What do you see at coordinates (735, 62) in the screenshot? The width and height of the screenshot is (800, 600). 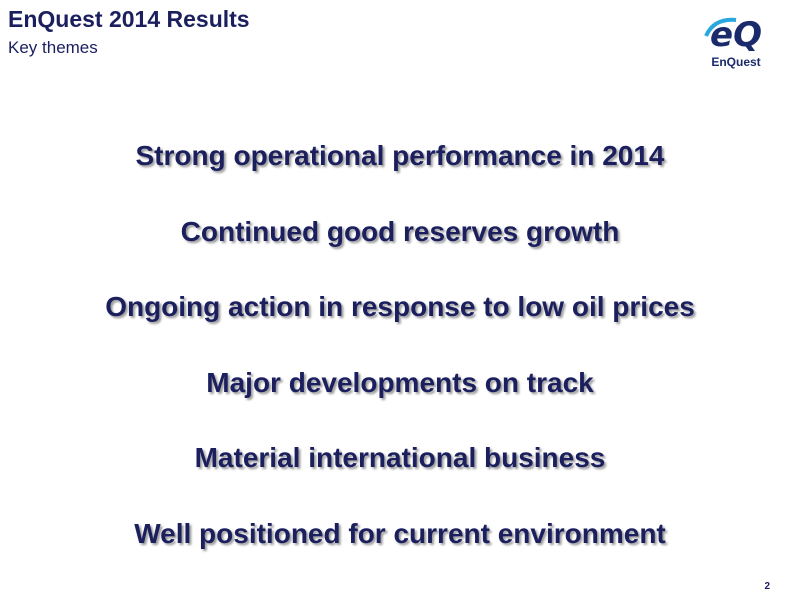 I see `logo-text: EnQuest` at bounding box center [735, 62].